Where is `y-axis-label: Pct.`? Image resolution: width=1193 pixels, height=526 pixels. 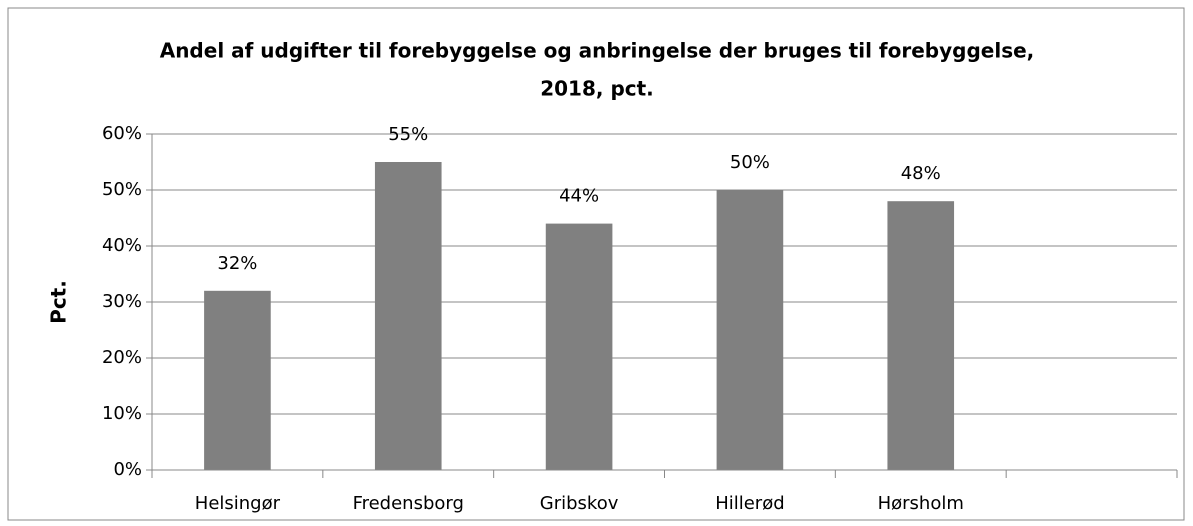 y-axis-label: Pct. is located at coordinates (59, 302).